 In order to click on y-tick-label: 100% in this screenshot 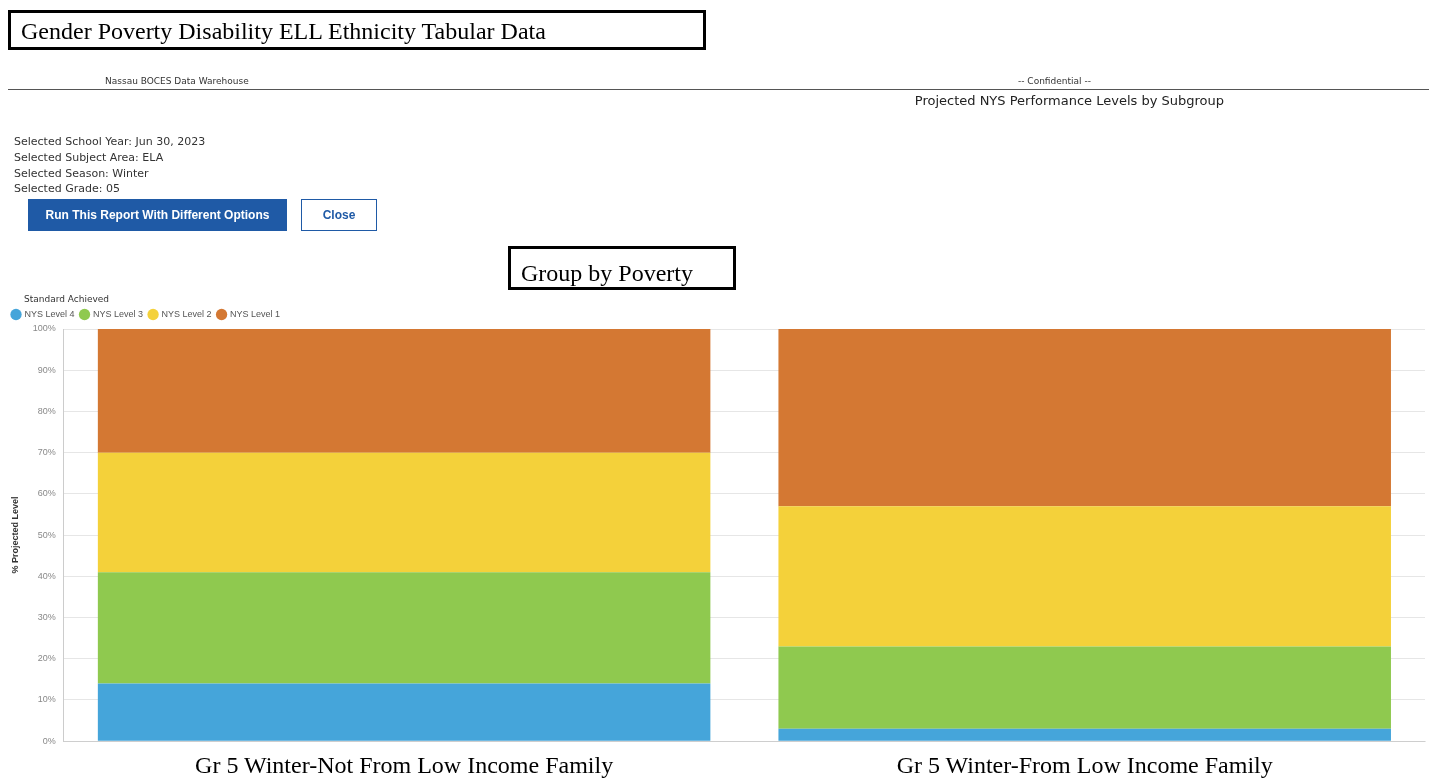, I will do `click(44, 328)`.